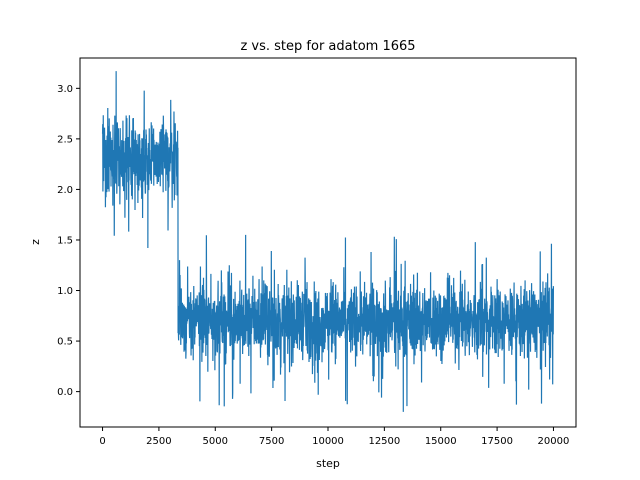 The height and width of the screenshot is (480, 640). I want to click on y-tick-label: 2.0, so click(65, 190).